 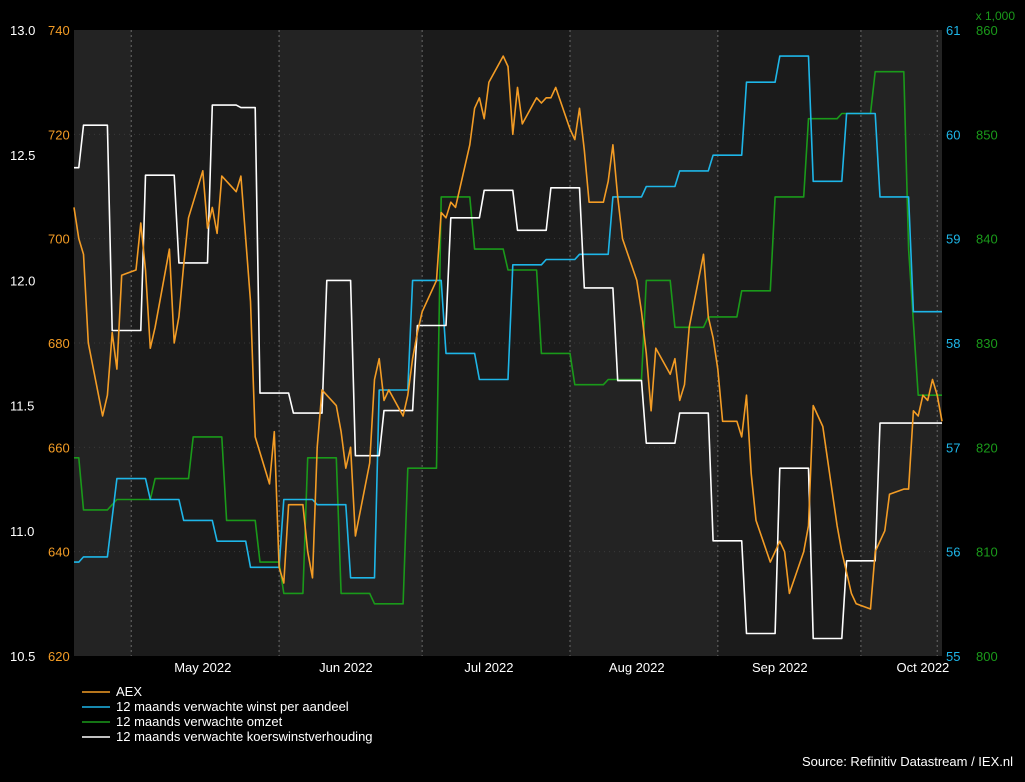 I want to click on x-tick-label: Jul 2022, so click(x=488, y=667).